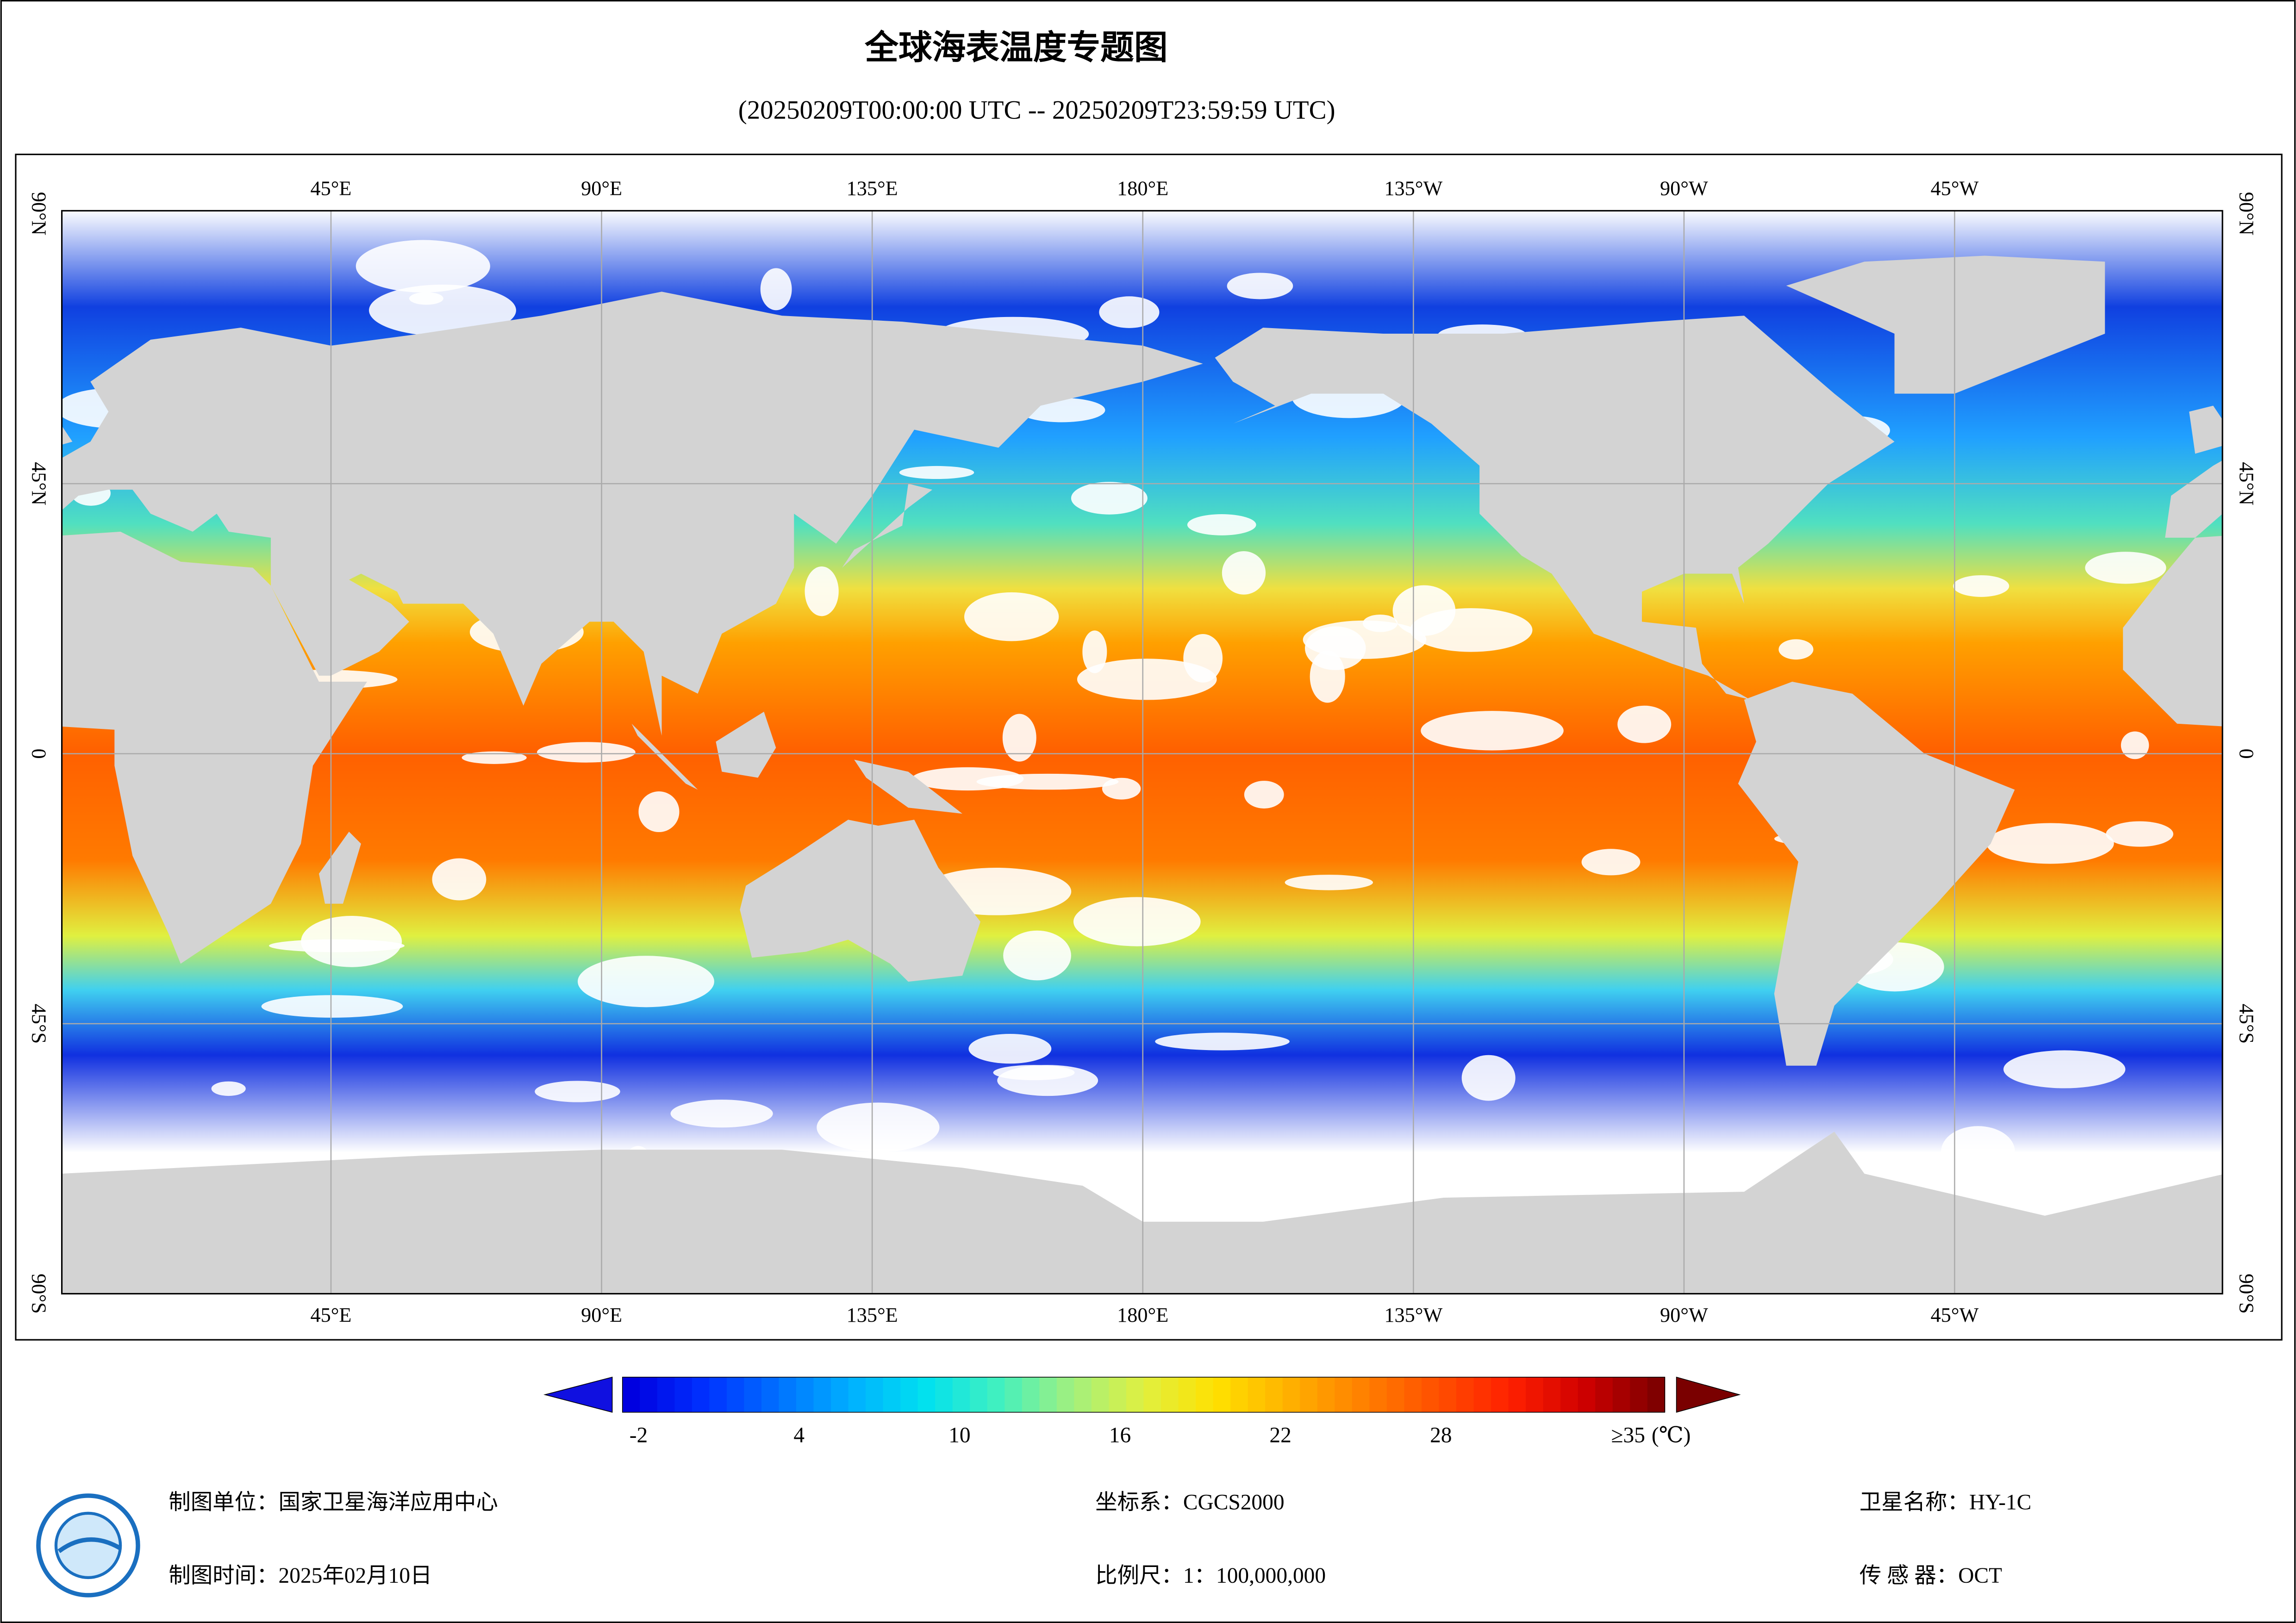 The image size is (2296, 1623). I want to click on latitude-label: 45°N, so click(39, 483).